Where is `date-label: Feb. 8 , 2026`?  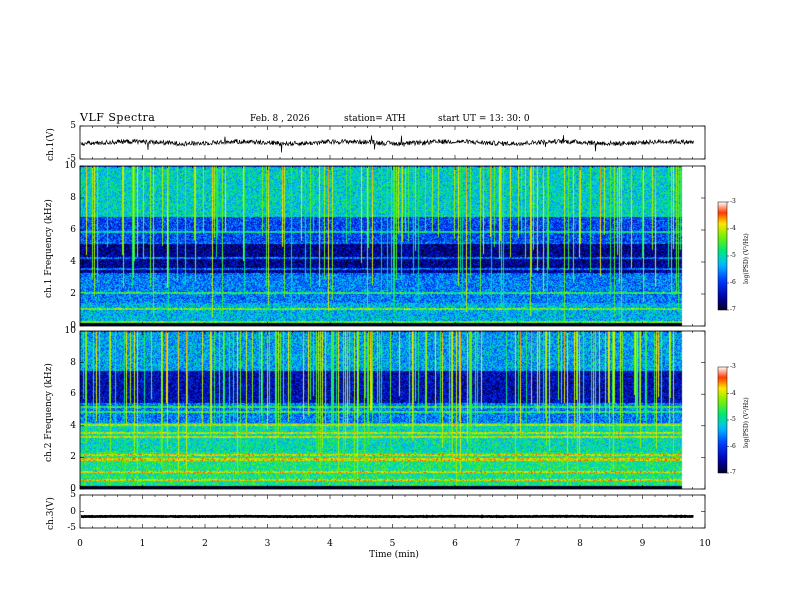
date-label: Feb. 8 , 2026 is located at coordinates (280, 119).